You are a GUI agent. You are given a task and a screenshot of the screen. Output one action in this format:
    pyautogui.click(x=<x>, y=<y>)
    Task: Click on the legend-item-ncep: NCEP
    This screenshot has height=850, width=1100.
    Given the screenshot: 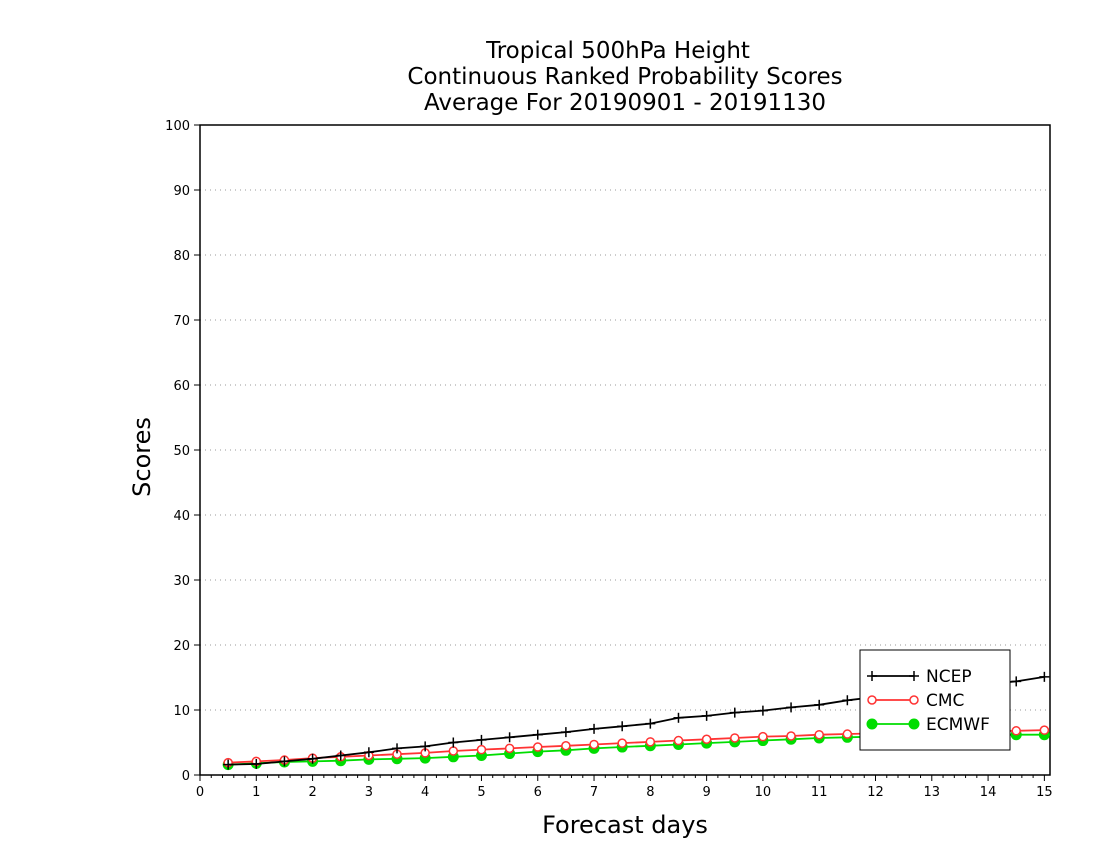 What is the action you would take?
    pyautogui.click(x=919, y=677)
    